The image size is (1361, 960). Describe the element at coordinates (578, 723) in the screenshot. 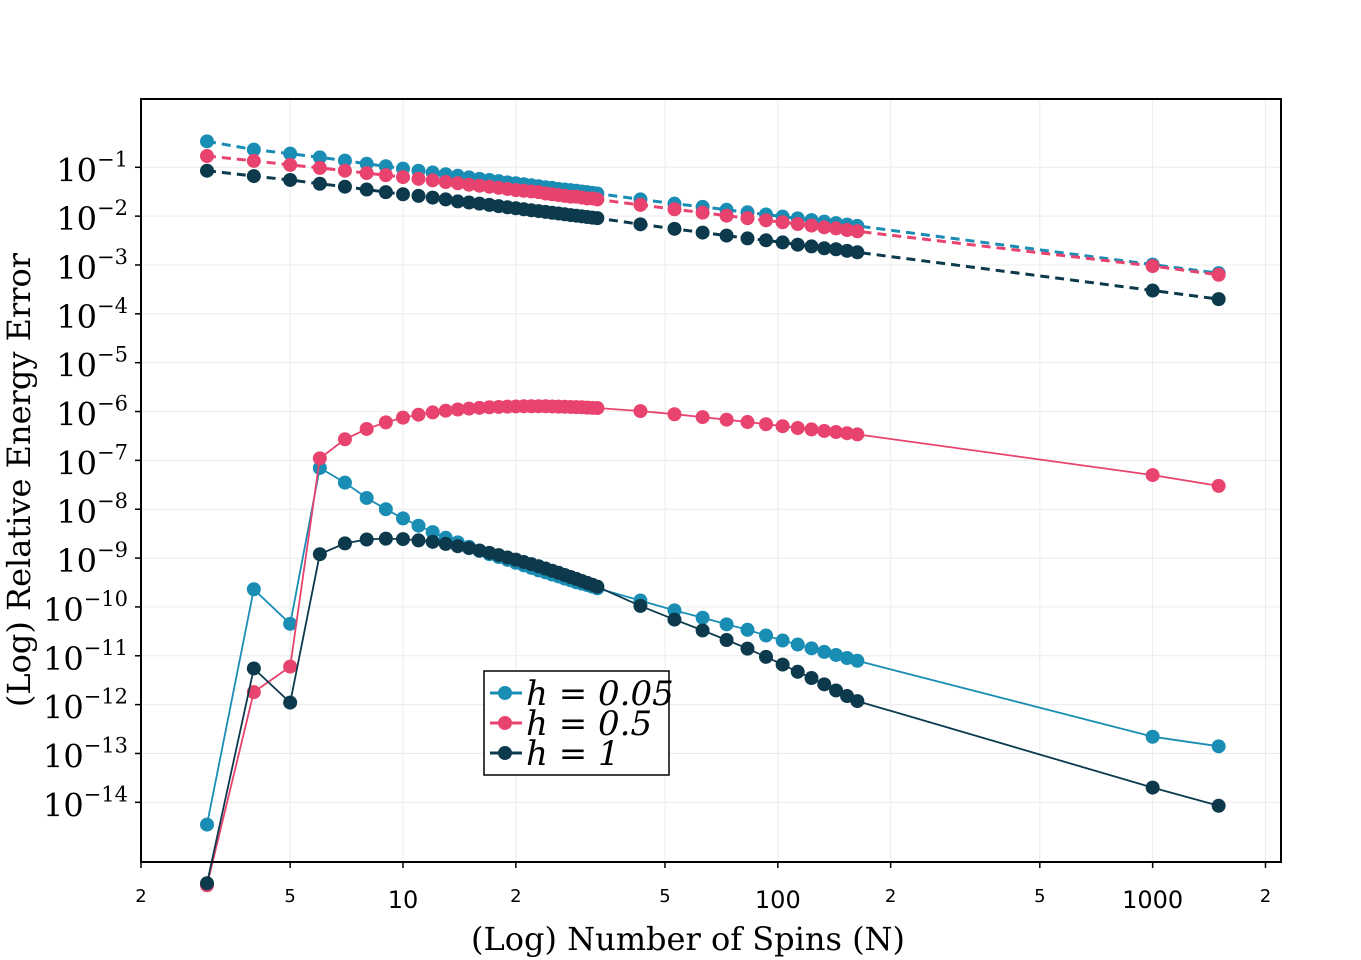

I see `legend: h = 0.05h = 0.5h = 1` at that location.